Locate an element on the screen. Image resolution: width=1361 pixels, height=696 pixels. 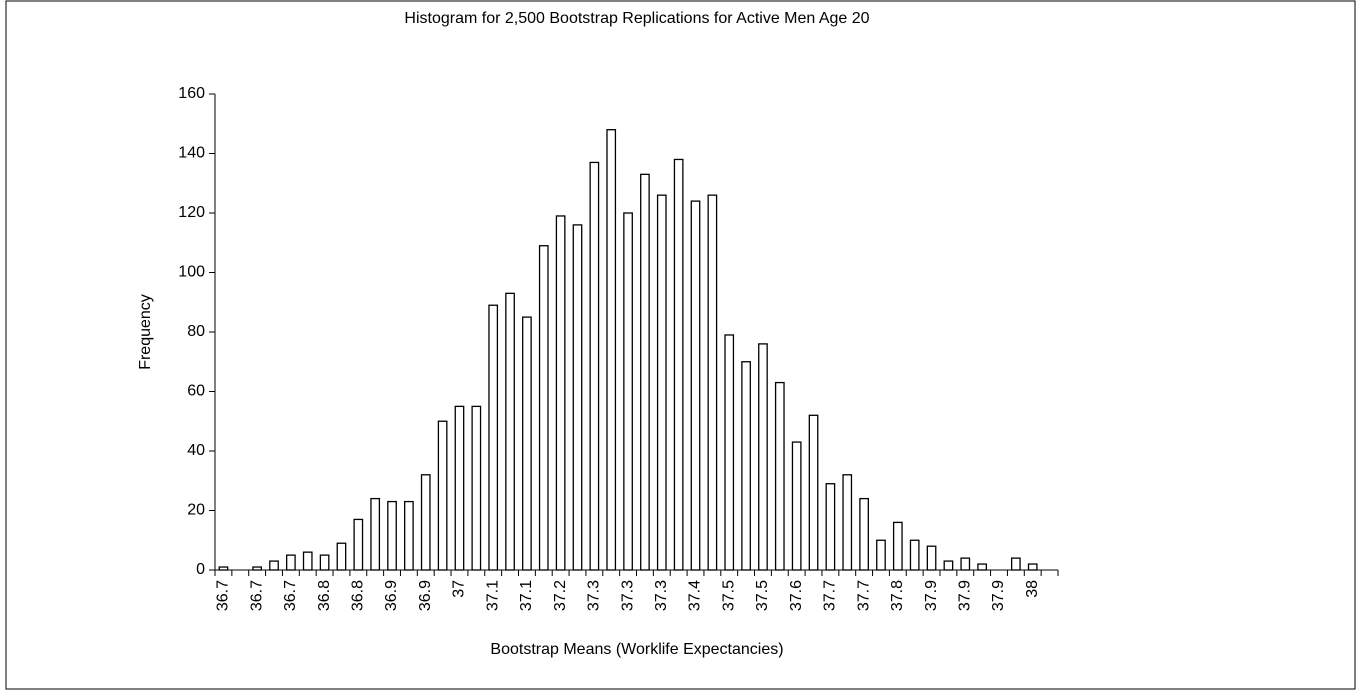
y-tick-label: 20 is located at coordinates (196, 510).